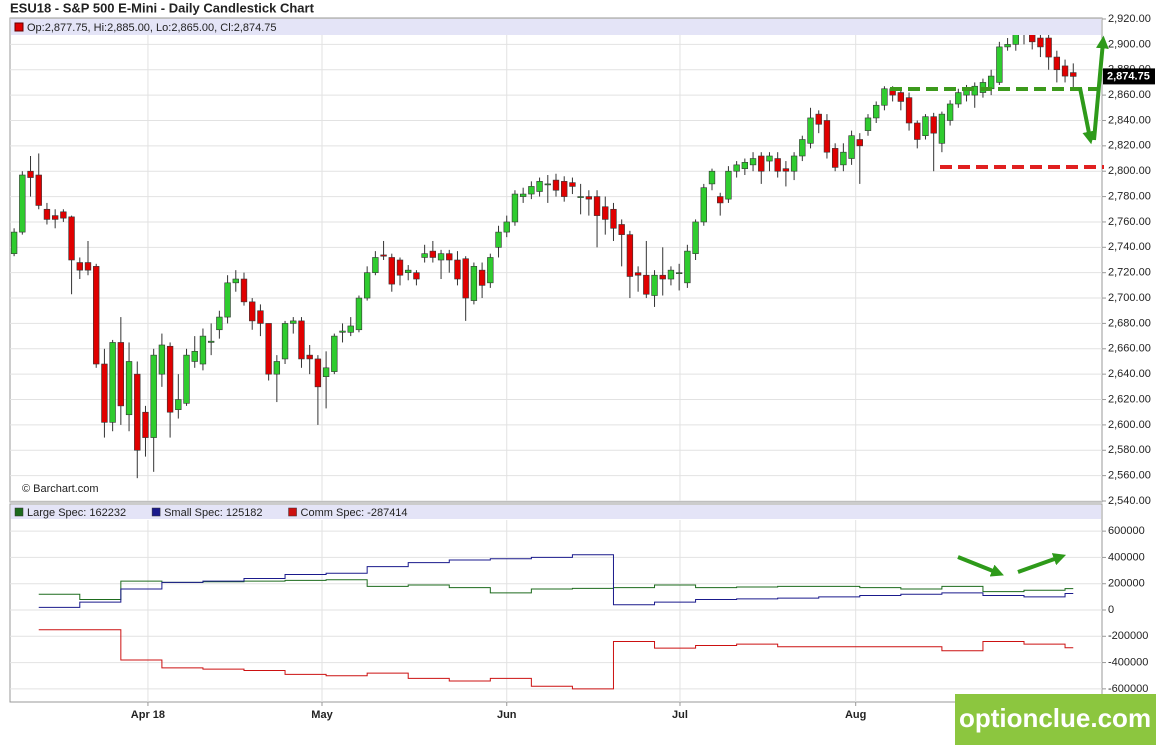 The width and height of the screenshot is (1156, 750). Describe the element at coordinates (1129, 196) in the screenshot. I see `y-tick-label: 2,780.00` at that location.